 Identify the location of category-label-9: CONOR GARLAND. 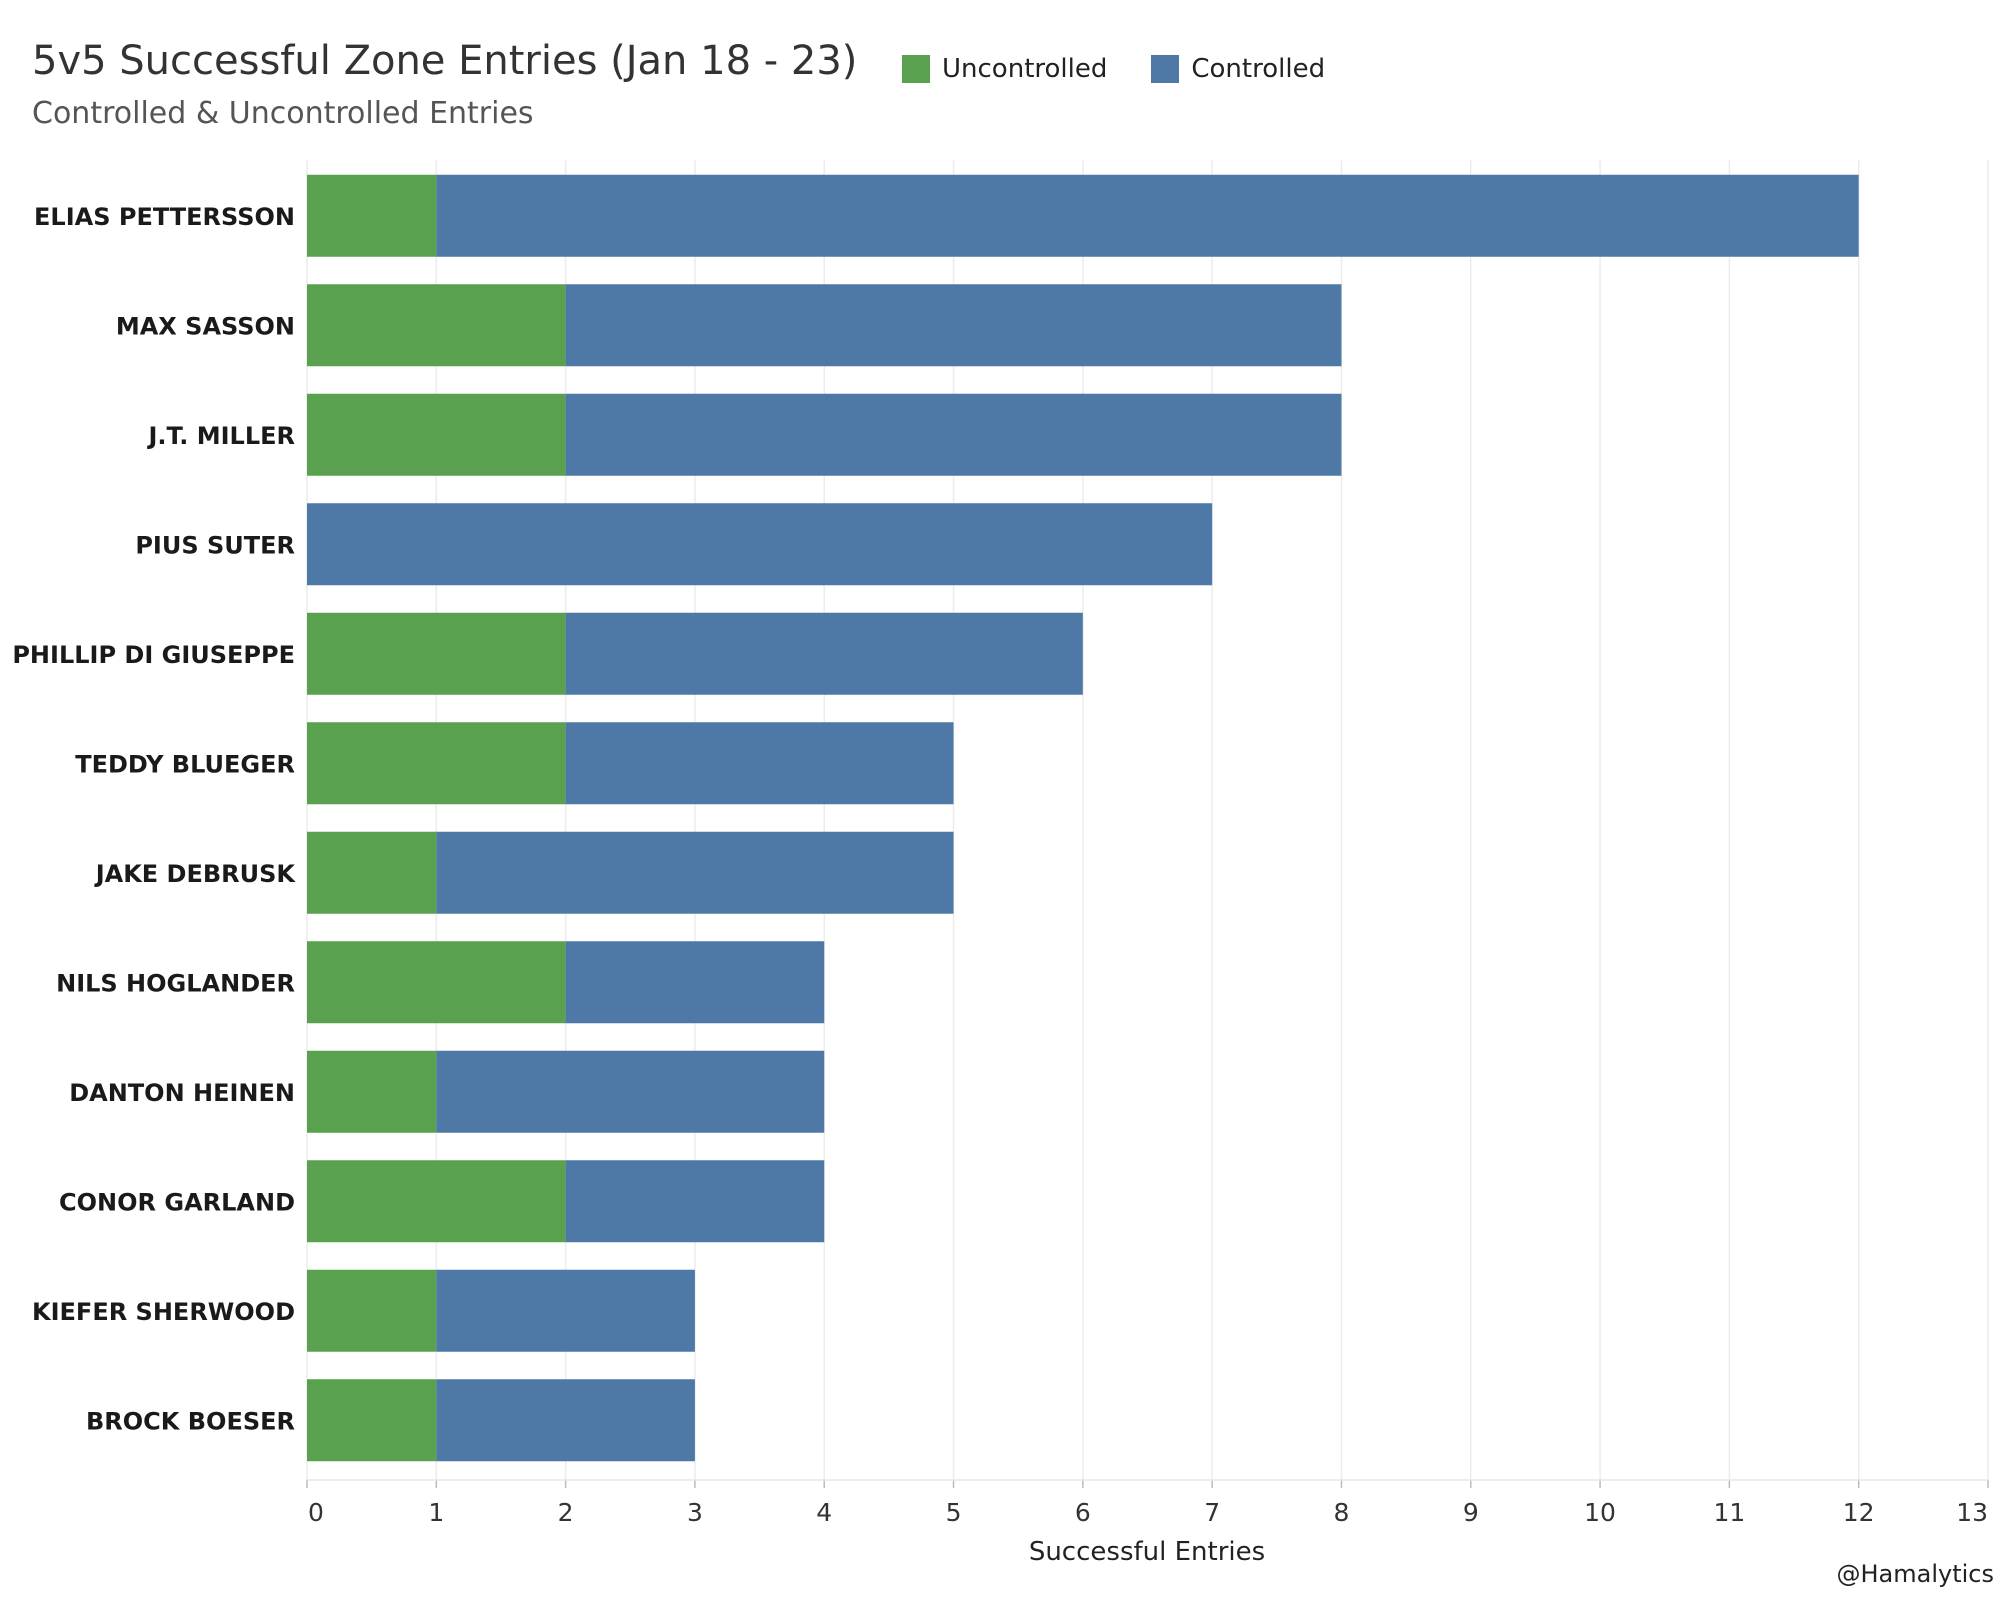
(177, 1202).